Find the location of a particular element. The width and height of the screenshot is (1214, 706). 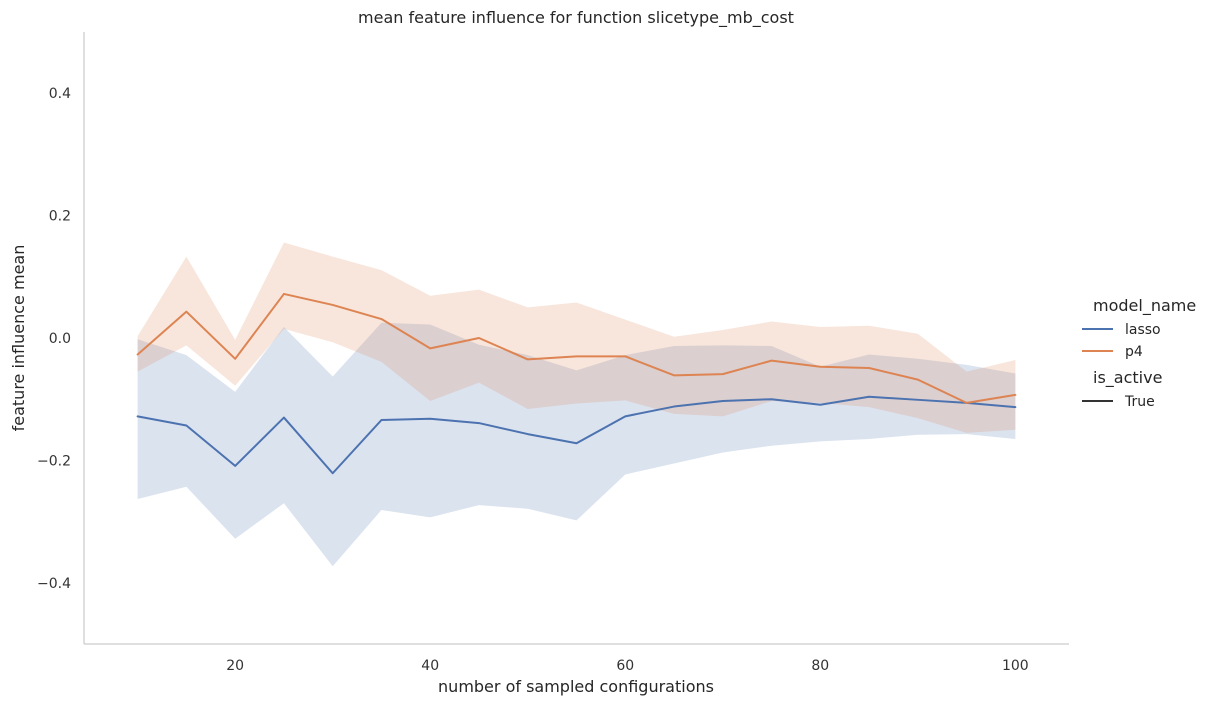

x-axis-label: number of sampled configurations is located at coordinates (576, 686).